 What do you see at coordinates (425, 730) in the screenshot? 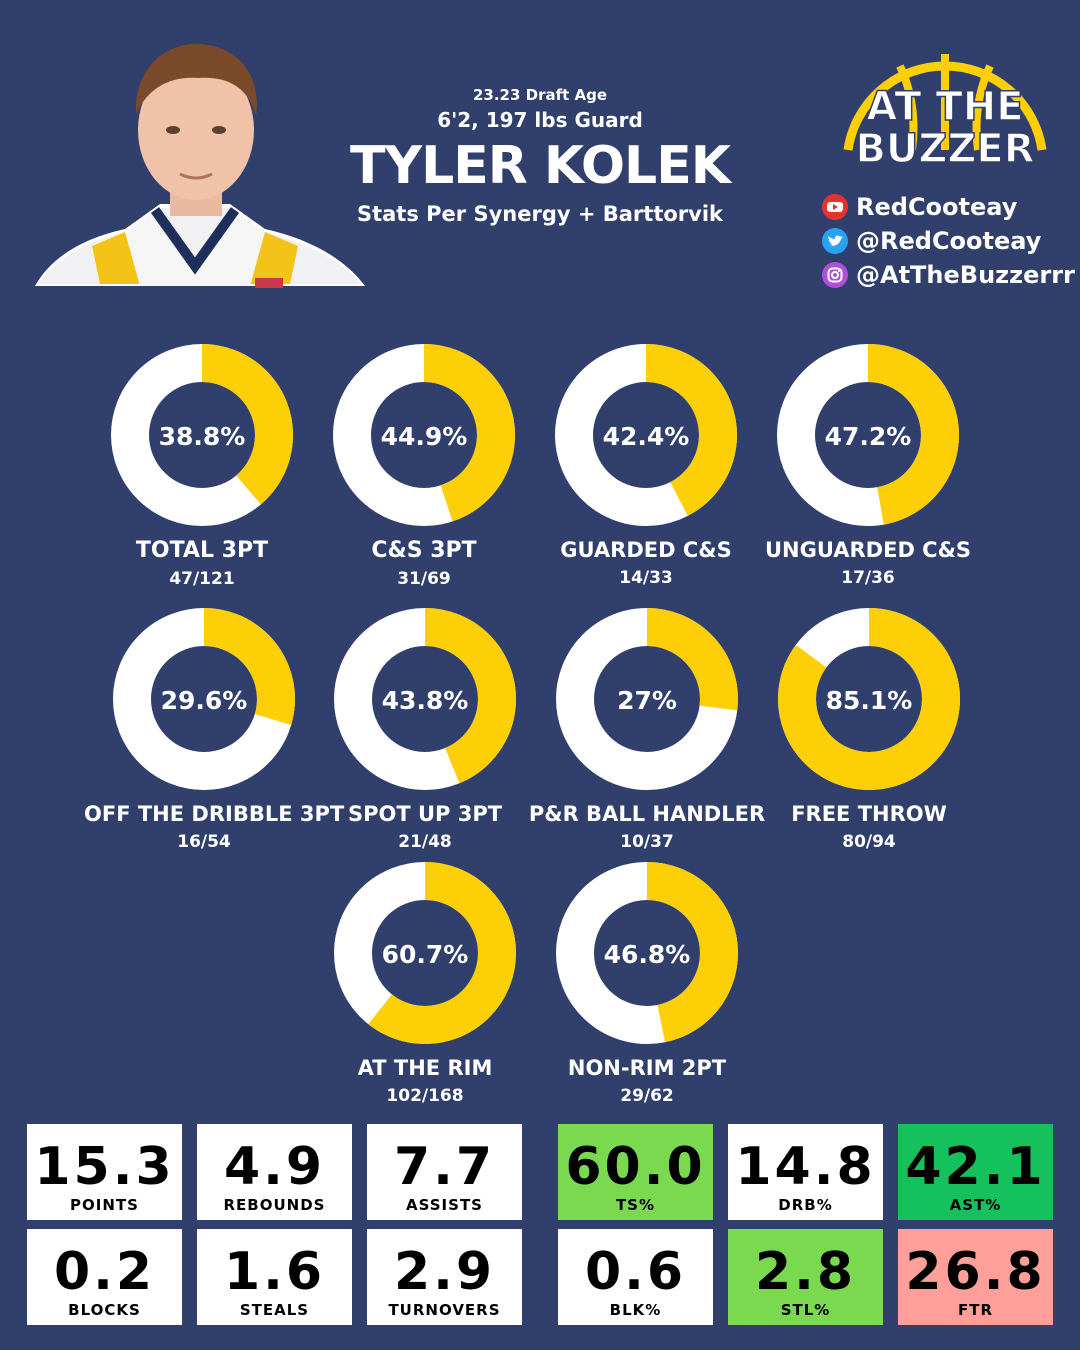
I see `donut-spot-up-3pt: 43.8% SPOT UP 3PT 21/48` at bounding box center [425, 730].